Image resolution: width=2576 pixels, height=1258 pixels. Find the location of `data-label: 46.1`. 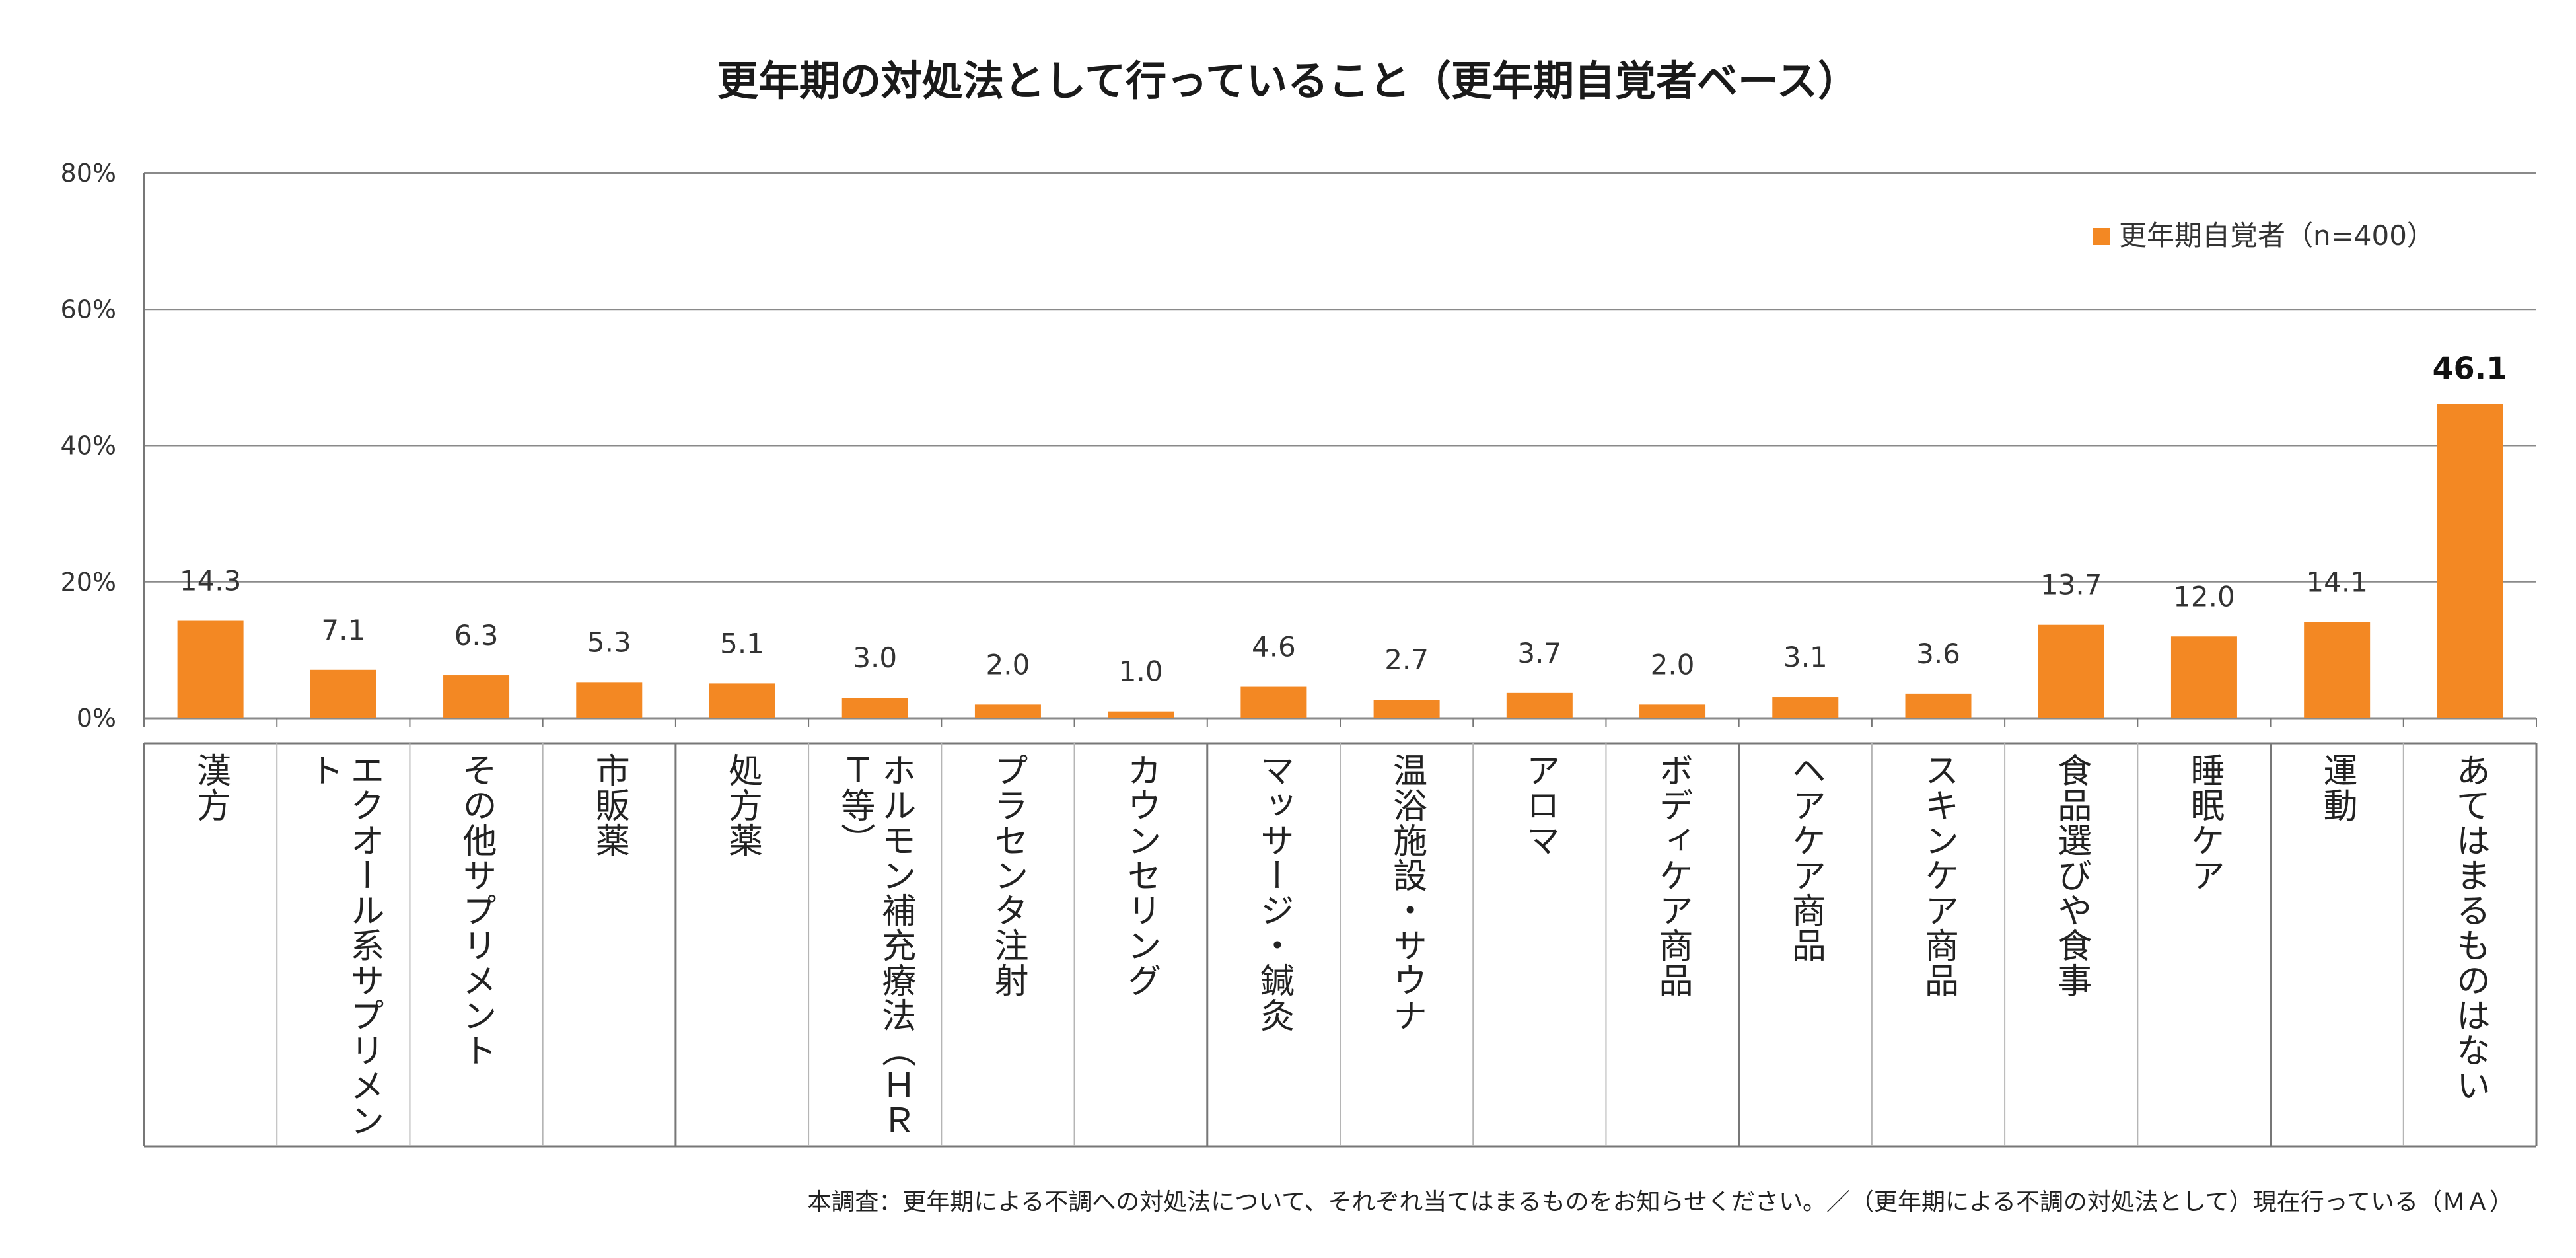

data-label: 46.1 is located at coordinates (2471, 369).